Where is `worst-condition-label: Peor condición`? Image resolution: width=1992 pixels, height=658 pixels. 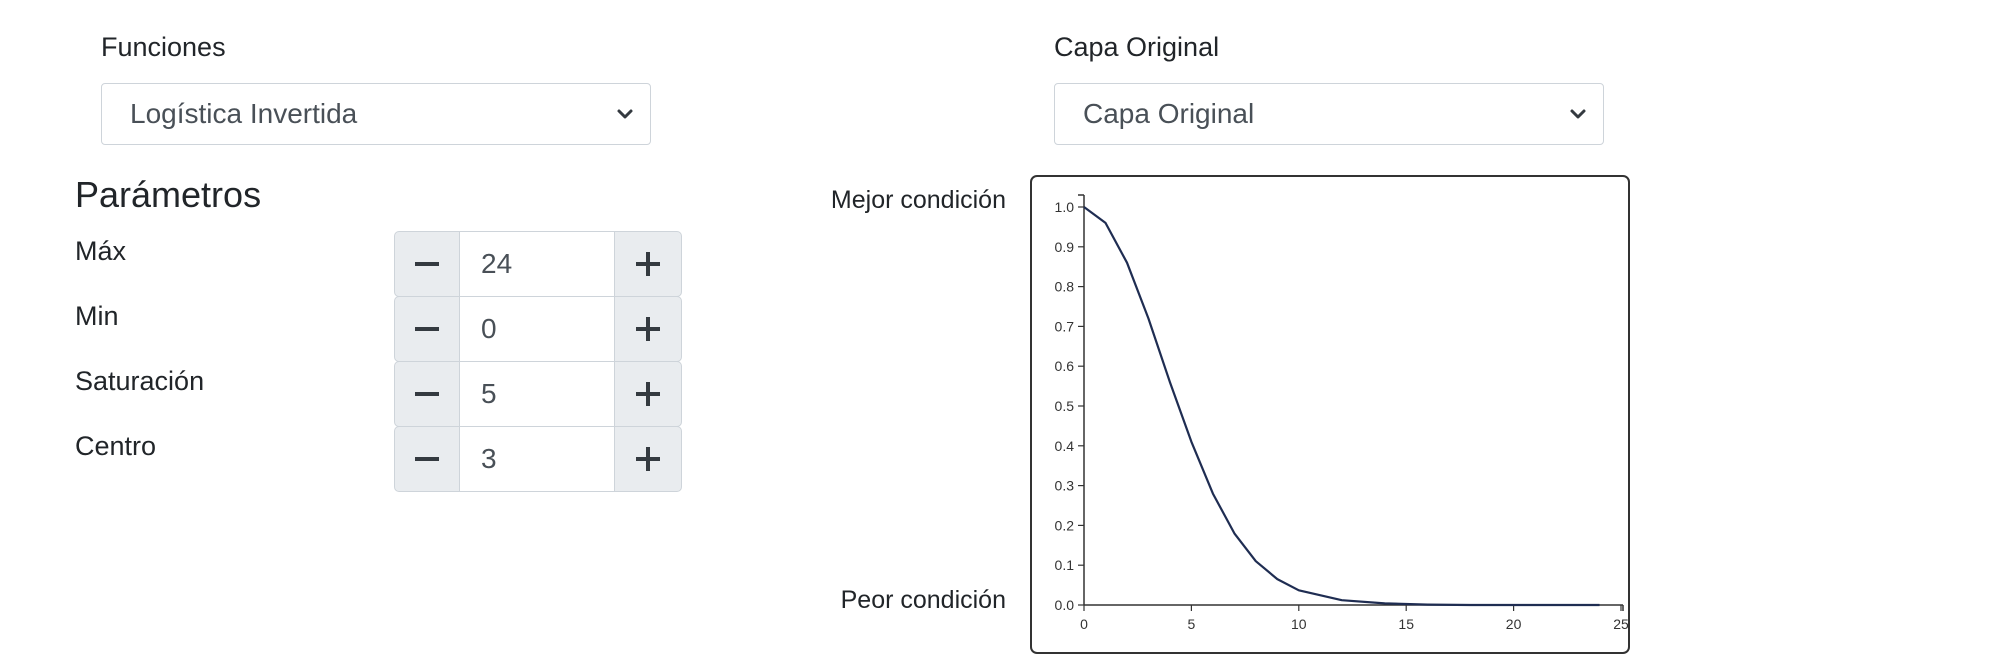
worst-condition-label: Peor condición is located at coordinates (923, 600).